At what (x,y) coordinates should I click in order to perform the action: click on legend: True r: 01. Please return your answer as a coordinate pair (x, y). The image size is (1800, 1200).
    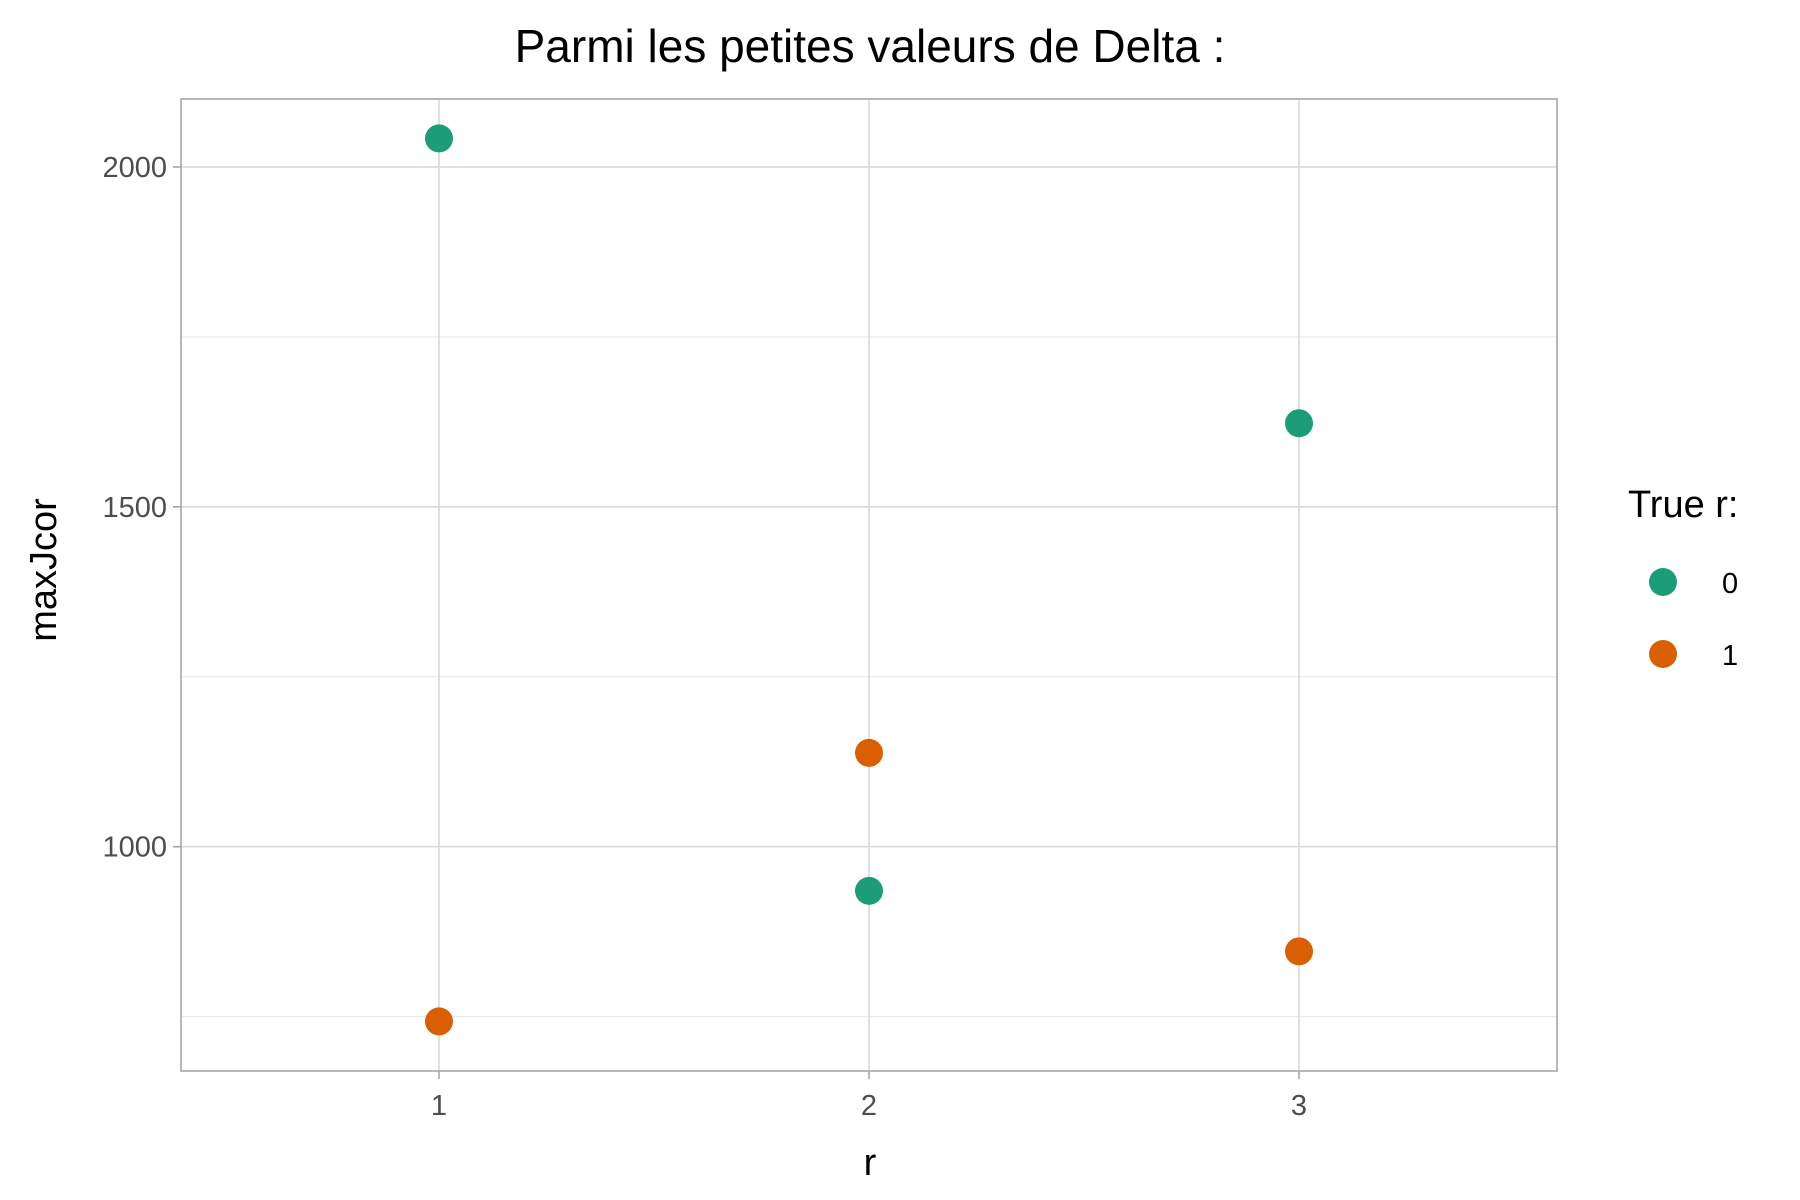
    Looking at the image, I should click on (1683, 578).